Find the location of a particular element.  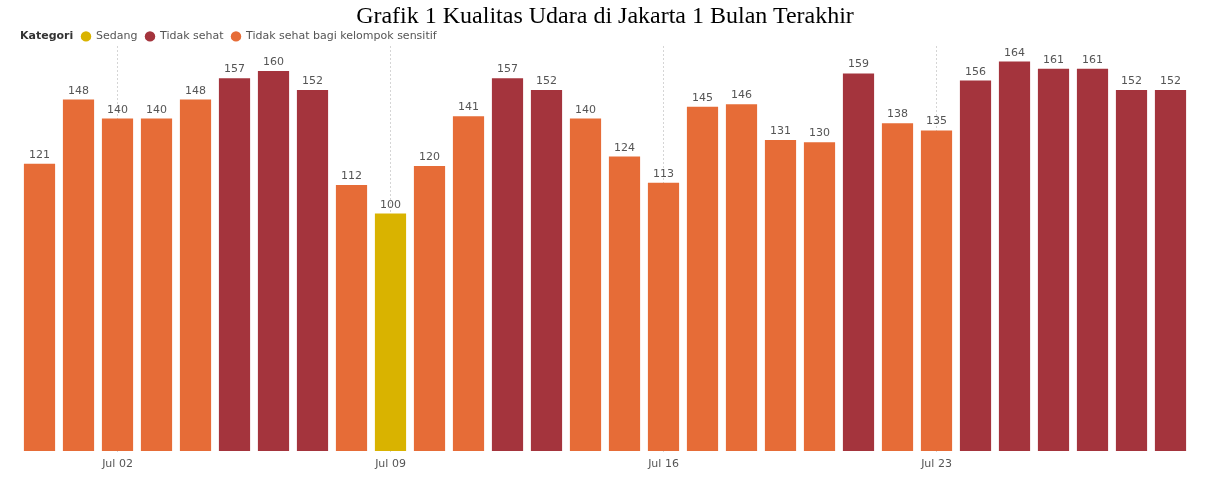

data-label: 141 is located at coordinates (468, 107).